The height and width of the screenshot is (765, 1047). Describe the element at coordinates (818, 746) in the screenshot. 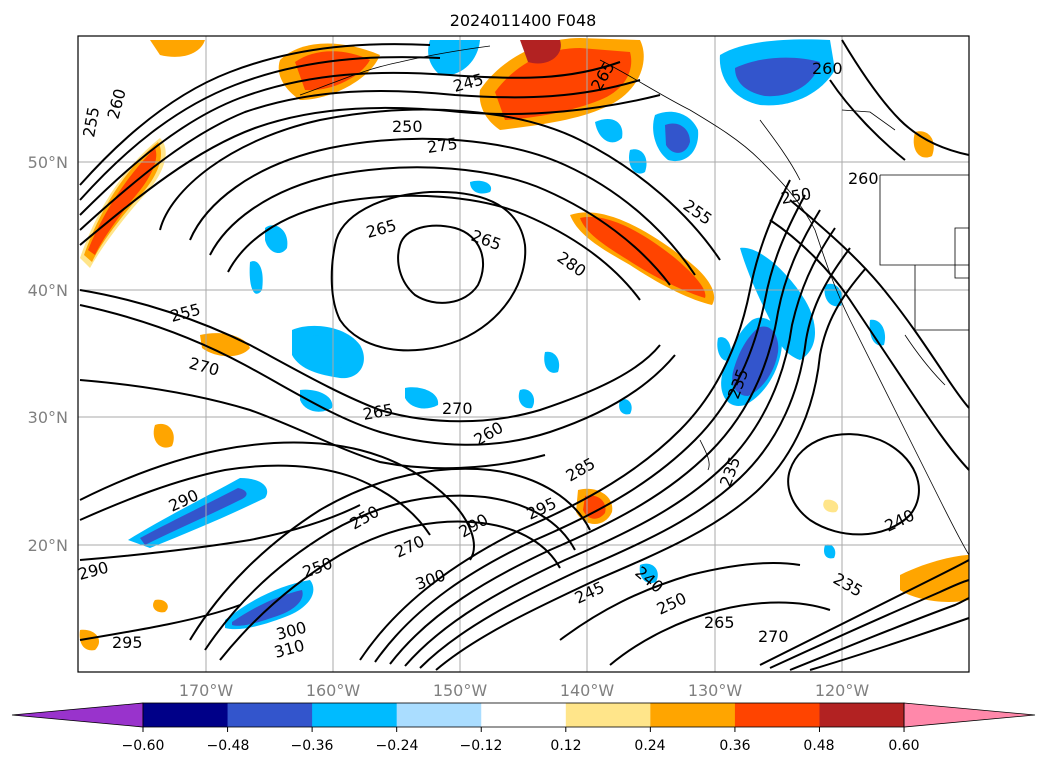

I see `colorbar-tick-label: 0.48` at that location.